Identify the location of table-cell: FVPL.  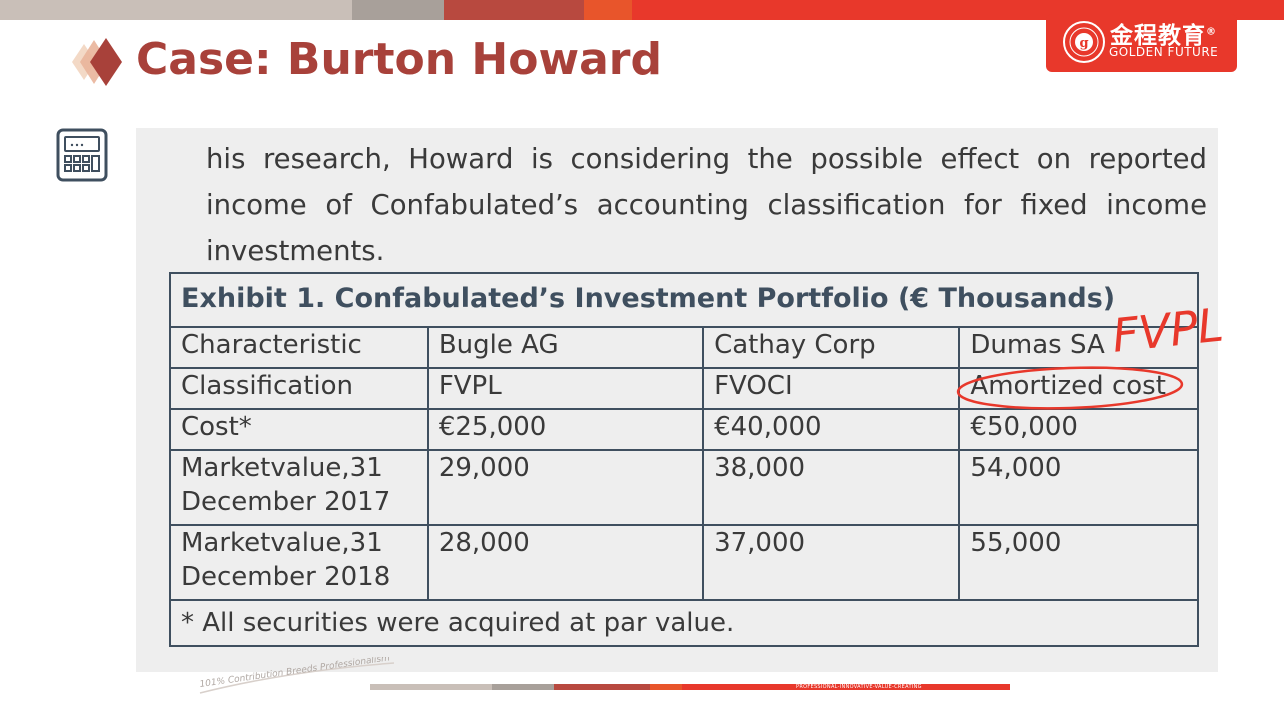
(565, 388).